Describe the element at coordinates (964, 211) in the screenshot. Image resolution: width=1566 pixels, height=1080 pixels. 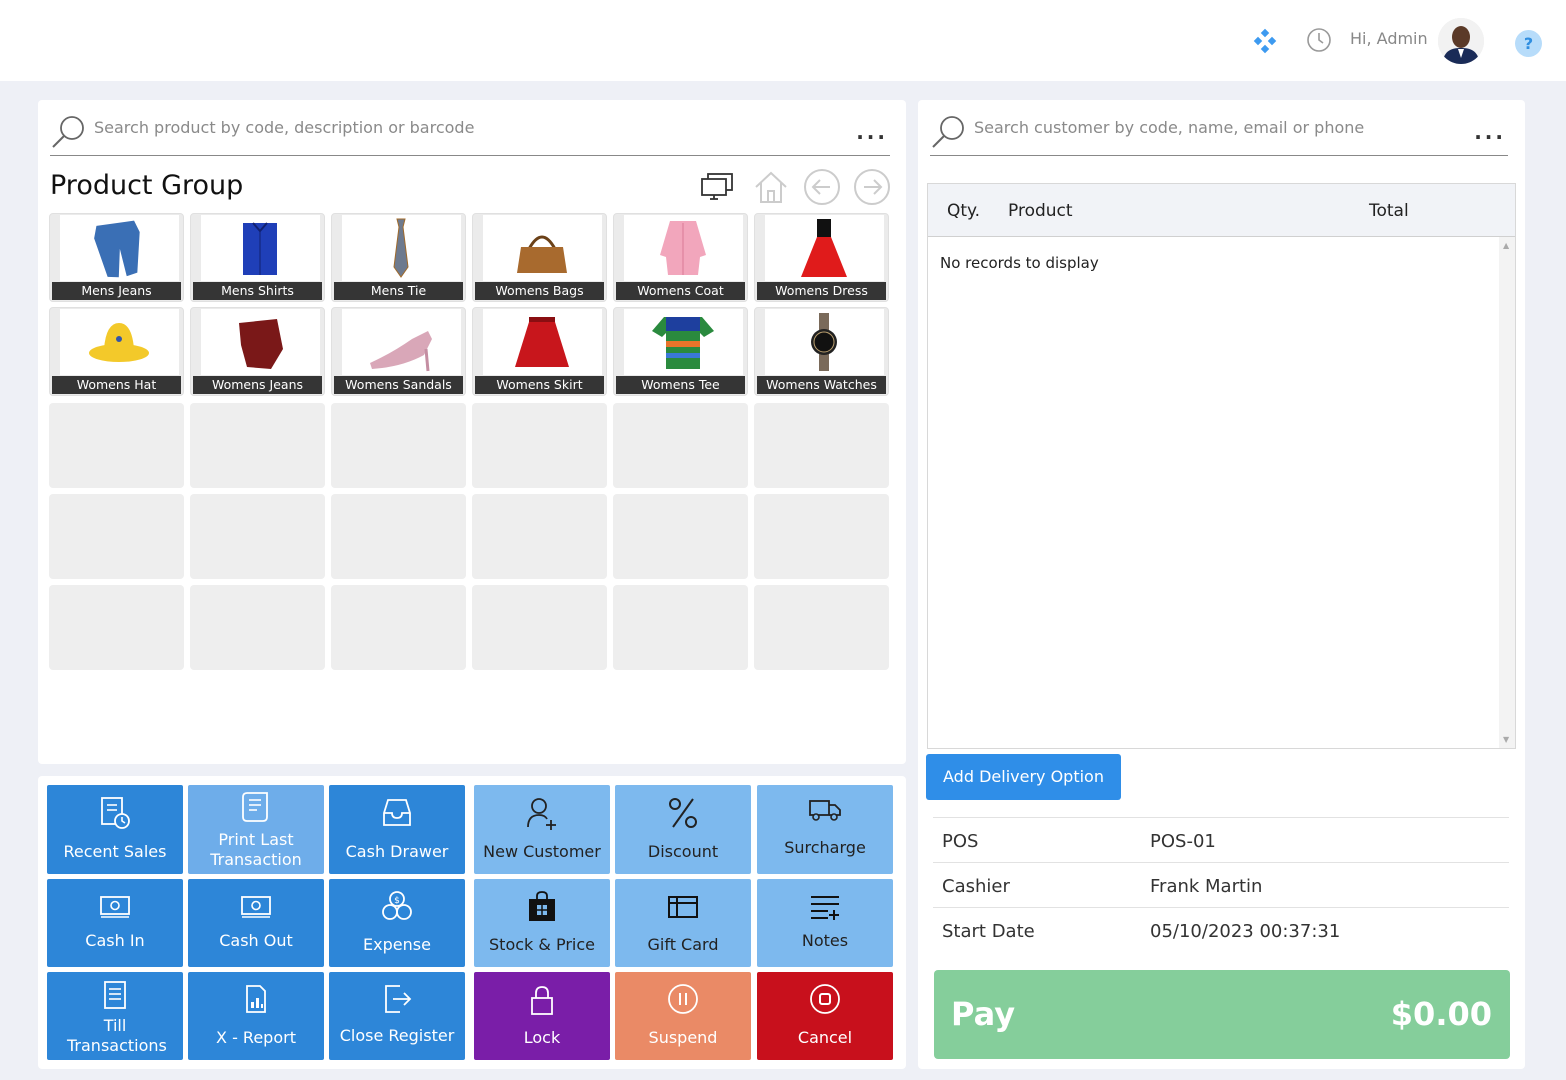
I see `column-header-qty: Qty.` at that location.